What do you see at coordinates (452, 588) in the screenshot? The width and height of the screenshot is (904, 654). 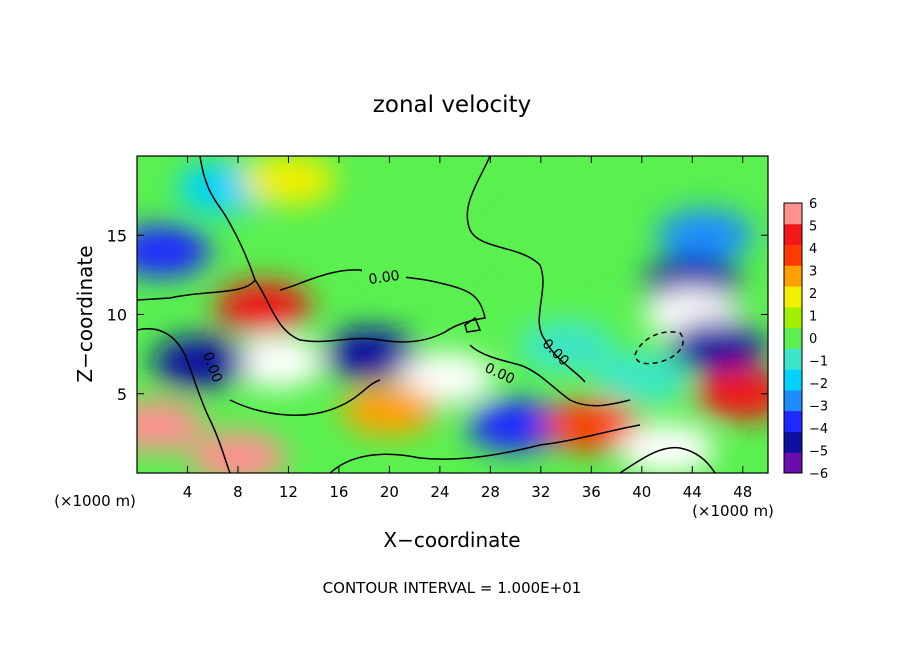 I see `contour-interval-note: CONTOUR INTERVAL = 1.000E+01` at bounding box center [452, 588].